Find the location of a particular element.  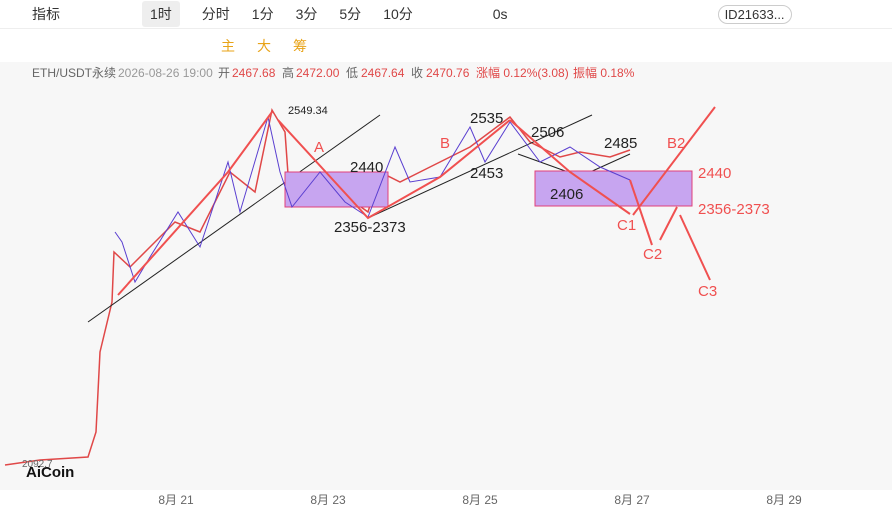

logo: AiCoin is located at coordinates (50, 472).